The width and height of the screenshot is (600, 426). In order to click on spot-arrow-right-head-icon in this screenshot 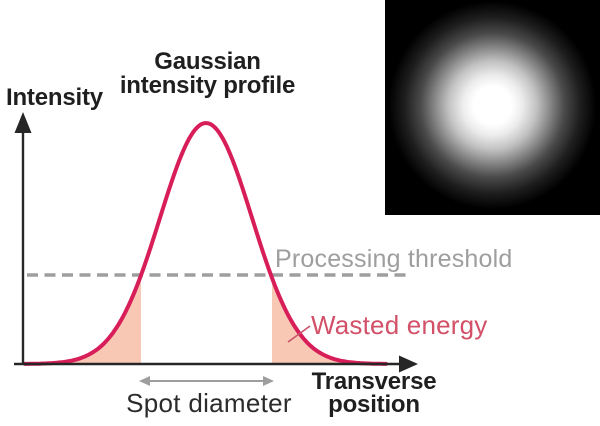, I will do `click(268, 381)`.